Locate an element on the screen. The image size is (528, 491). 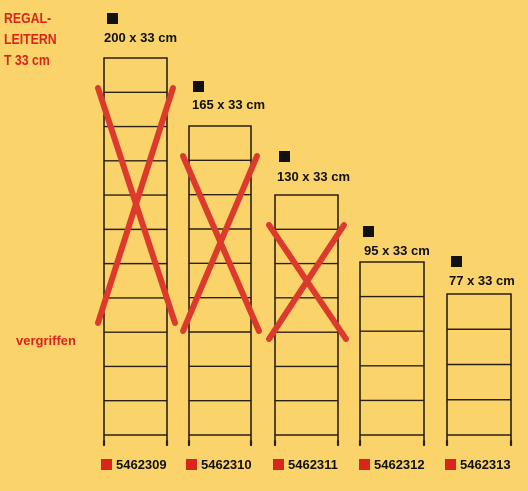
article-number: 5462313 is located at coordinates (478, 464).